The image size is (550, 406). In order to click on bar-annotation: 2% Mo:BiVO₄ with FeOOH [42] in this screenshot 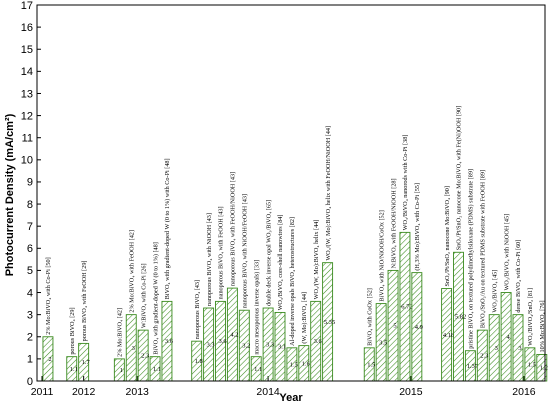, I will do `click(131, 271)`.